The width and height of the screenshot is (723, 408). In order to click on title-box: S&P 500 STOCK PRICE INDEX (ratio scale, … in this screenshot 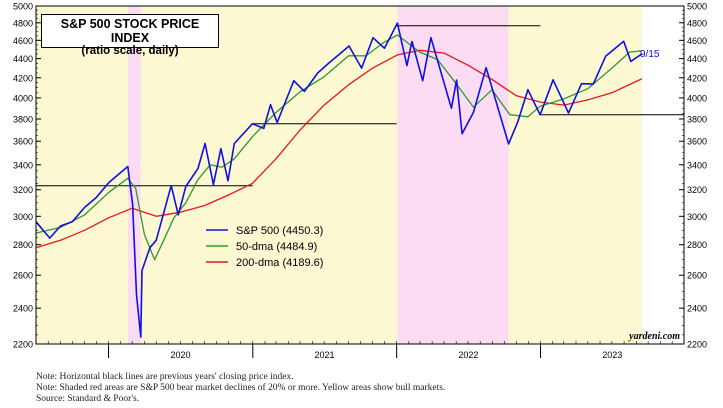, I will do `click(130, 35)`.